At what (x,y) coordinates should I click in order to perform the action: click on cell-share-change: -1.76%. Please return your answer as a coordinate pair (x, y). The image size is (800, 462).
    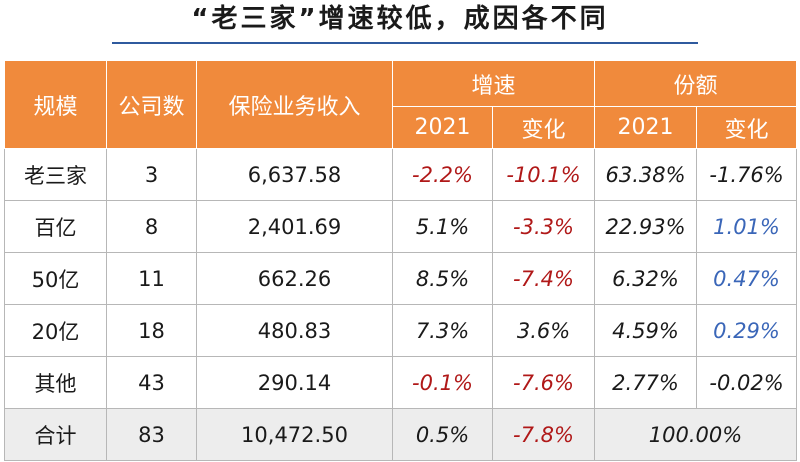
    Looking at the image, I should click on (747, 174).